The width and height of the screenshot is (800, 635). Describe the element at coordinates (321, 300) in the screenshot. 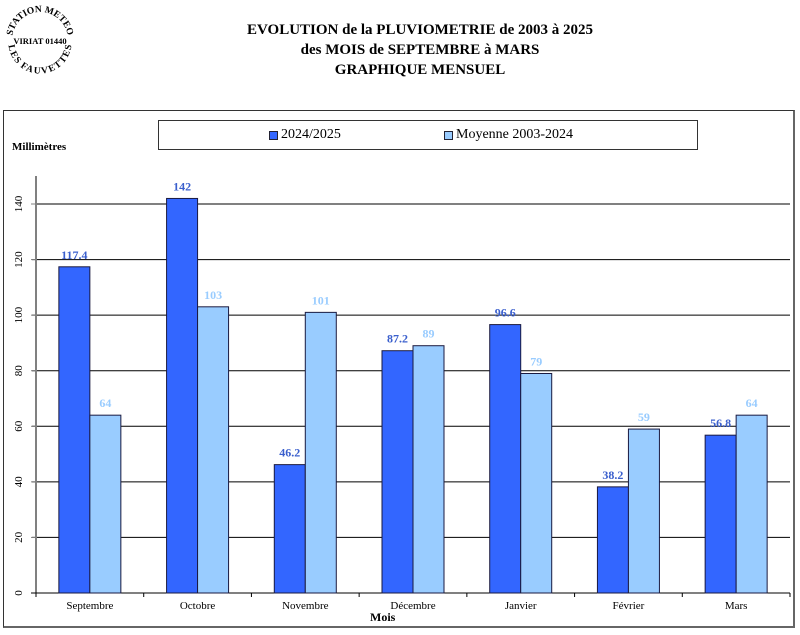

I see `data-label: 101` at that location.